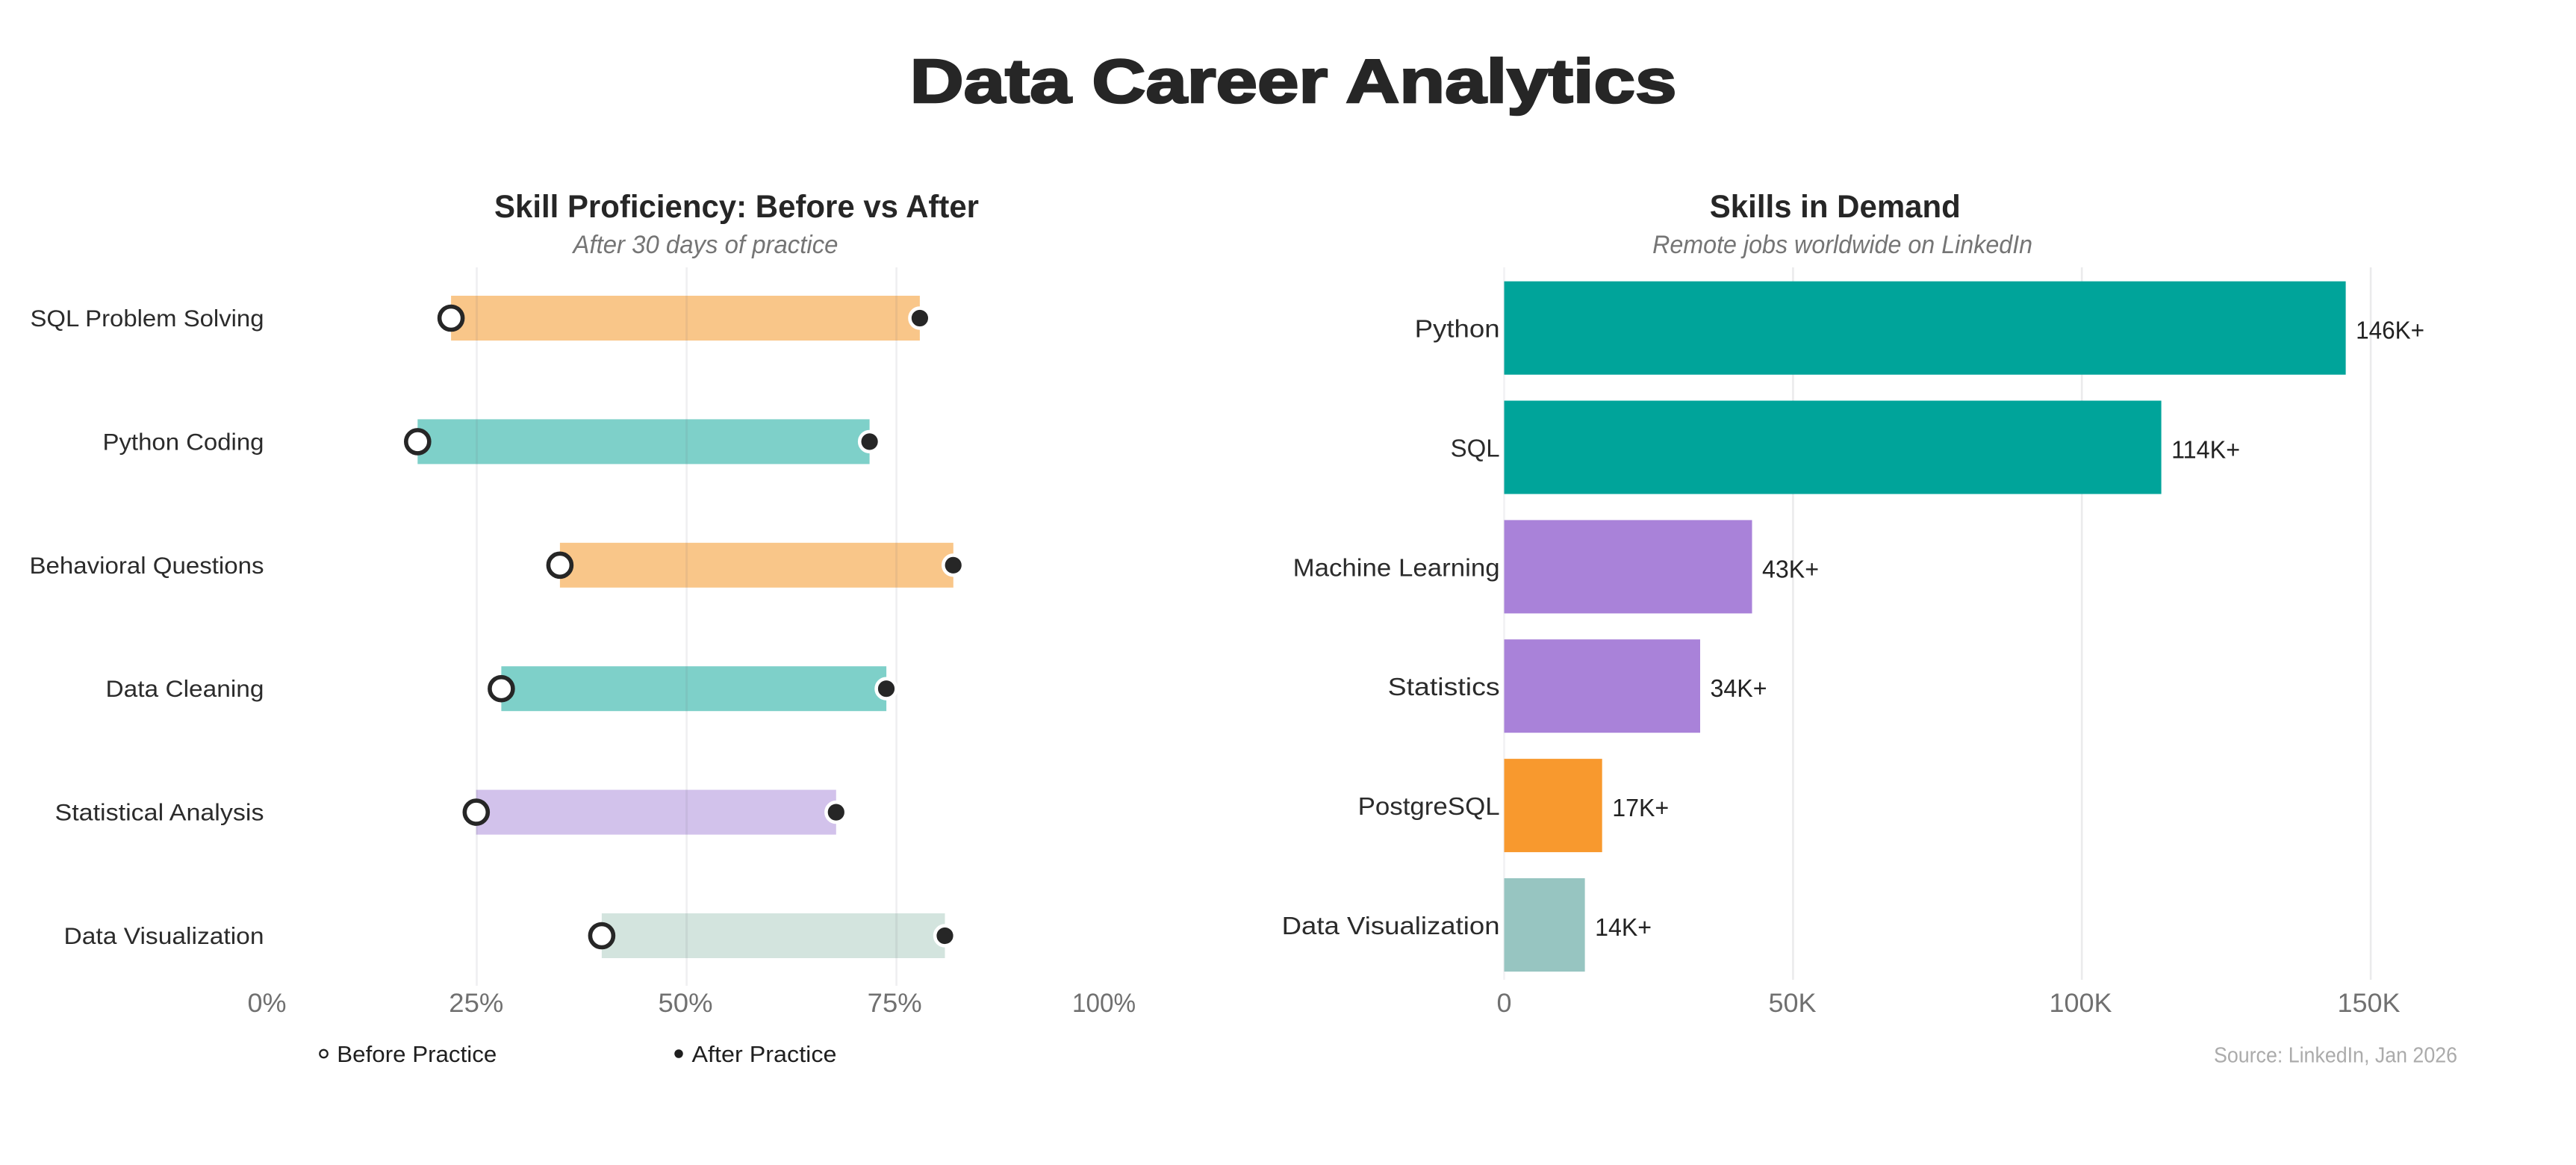  I want to click on svg-text: SQL Problem Solving, so click(147, 318).